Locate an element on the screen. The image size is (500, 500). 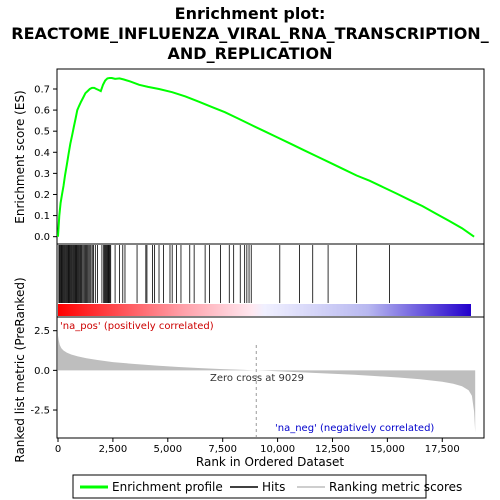
rank-y-tick-label: 2.5 is located at coordinates (42, 331).